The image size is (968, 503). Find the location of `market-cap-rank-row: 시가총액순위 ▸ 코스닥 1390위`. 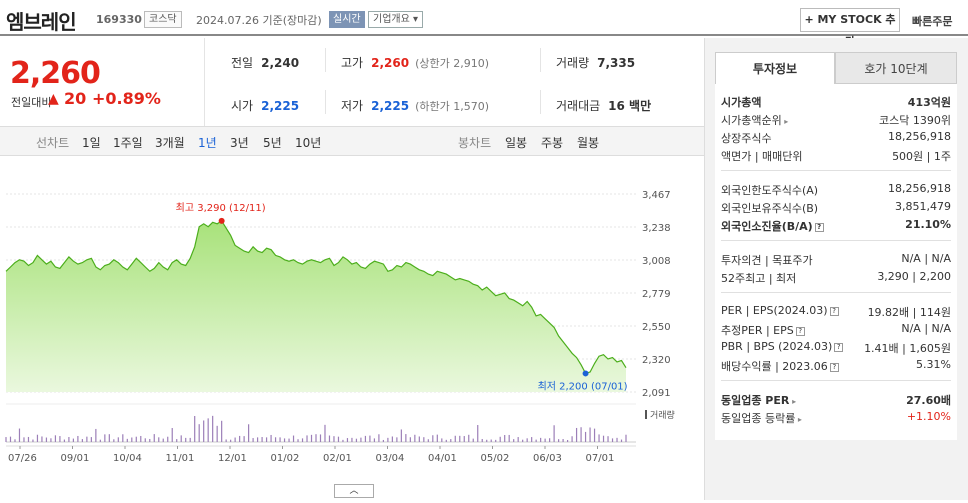

market-cap-rank-row: 시가총액순위 ▸ 코스닥 1390위 is located at coordinates (836, 120).